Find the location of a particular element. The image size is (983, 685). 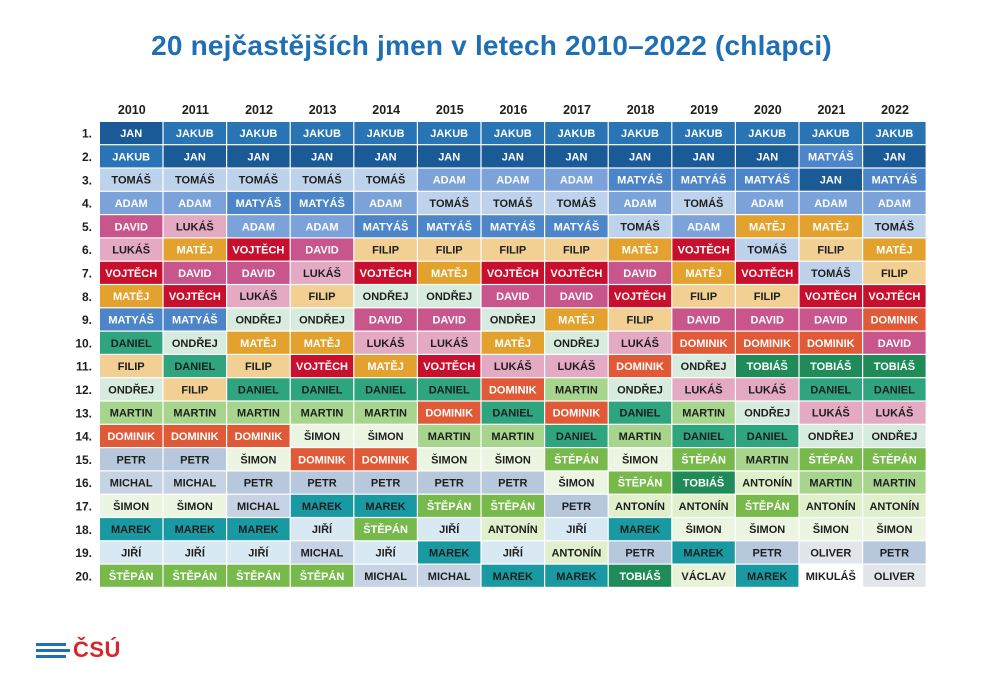

rank-label: 12. is located at coordinates (83, 390).